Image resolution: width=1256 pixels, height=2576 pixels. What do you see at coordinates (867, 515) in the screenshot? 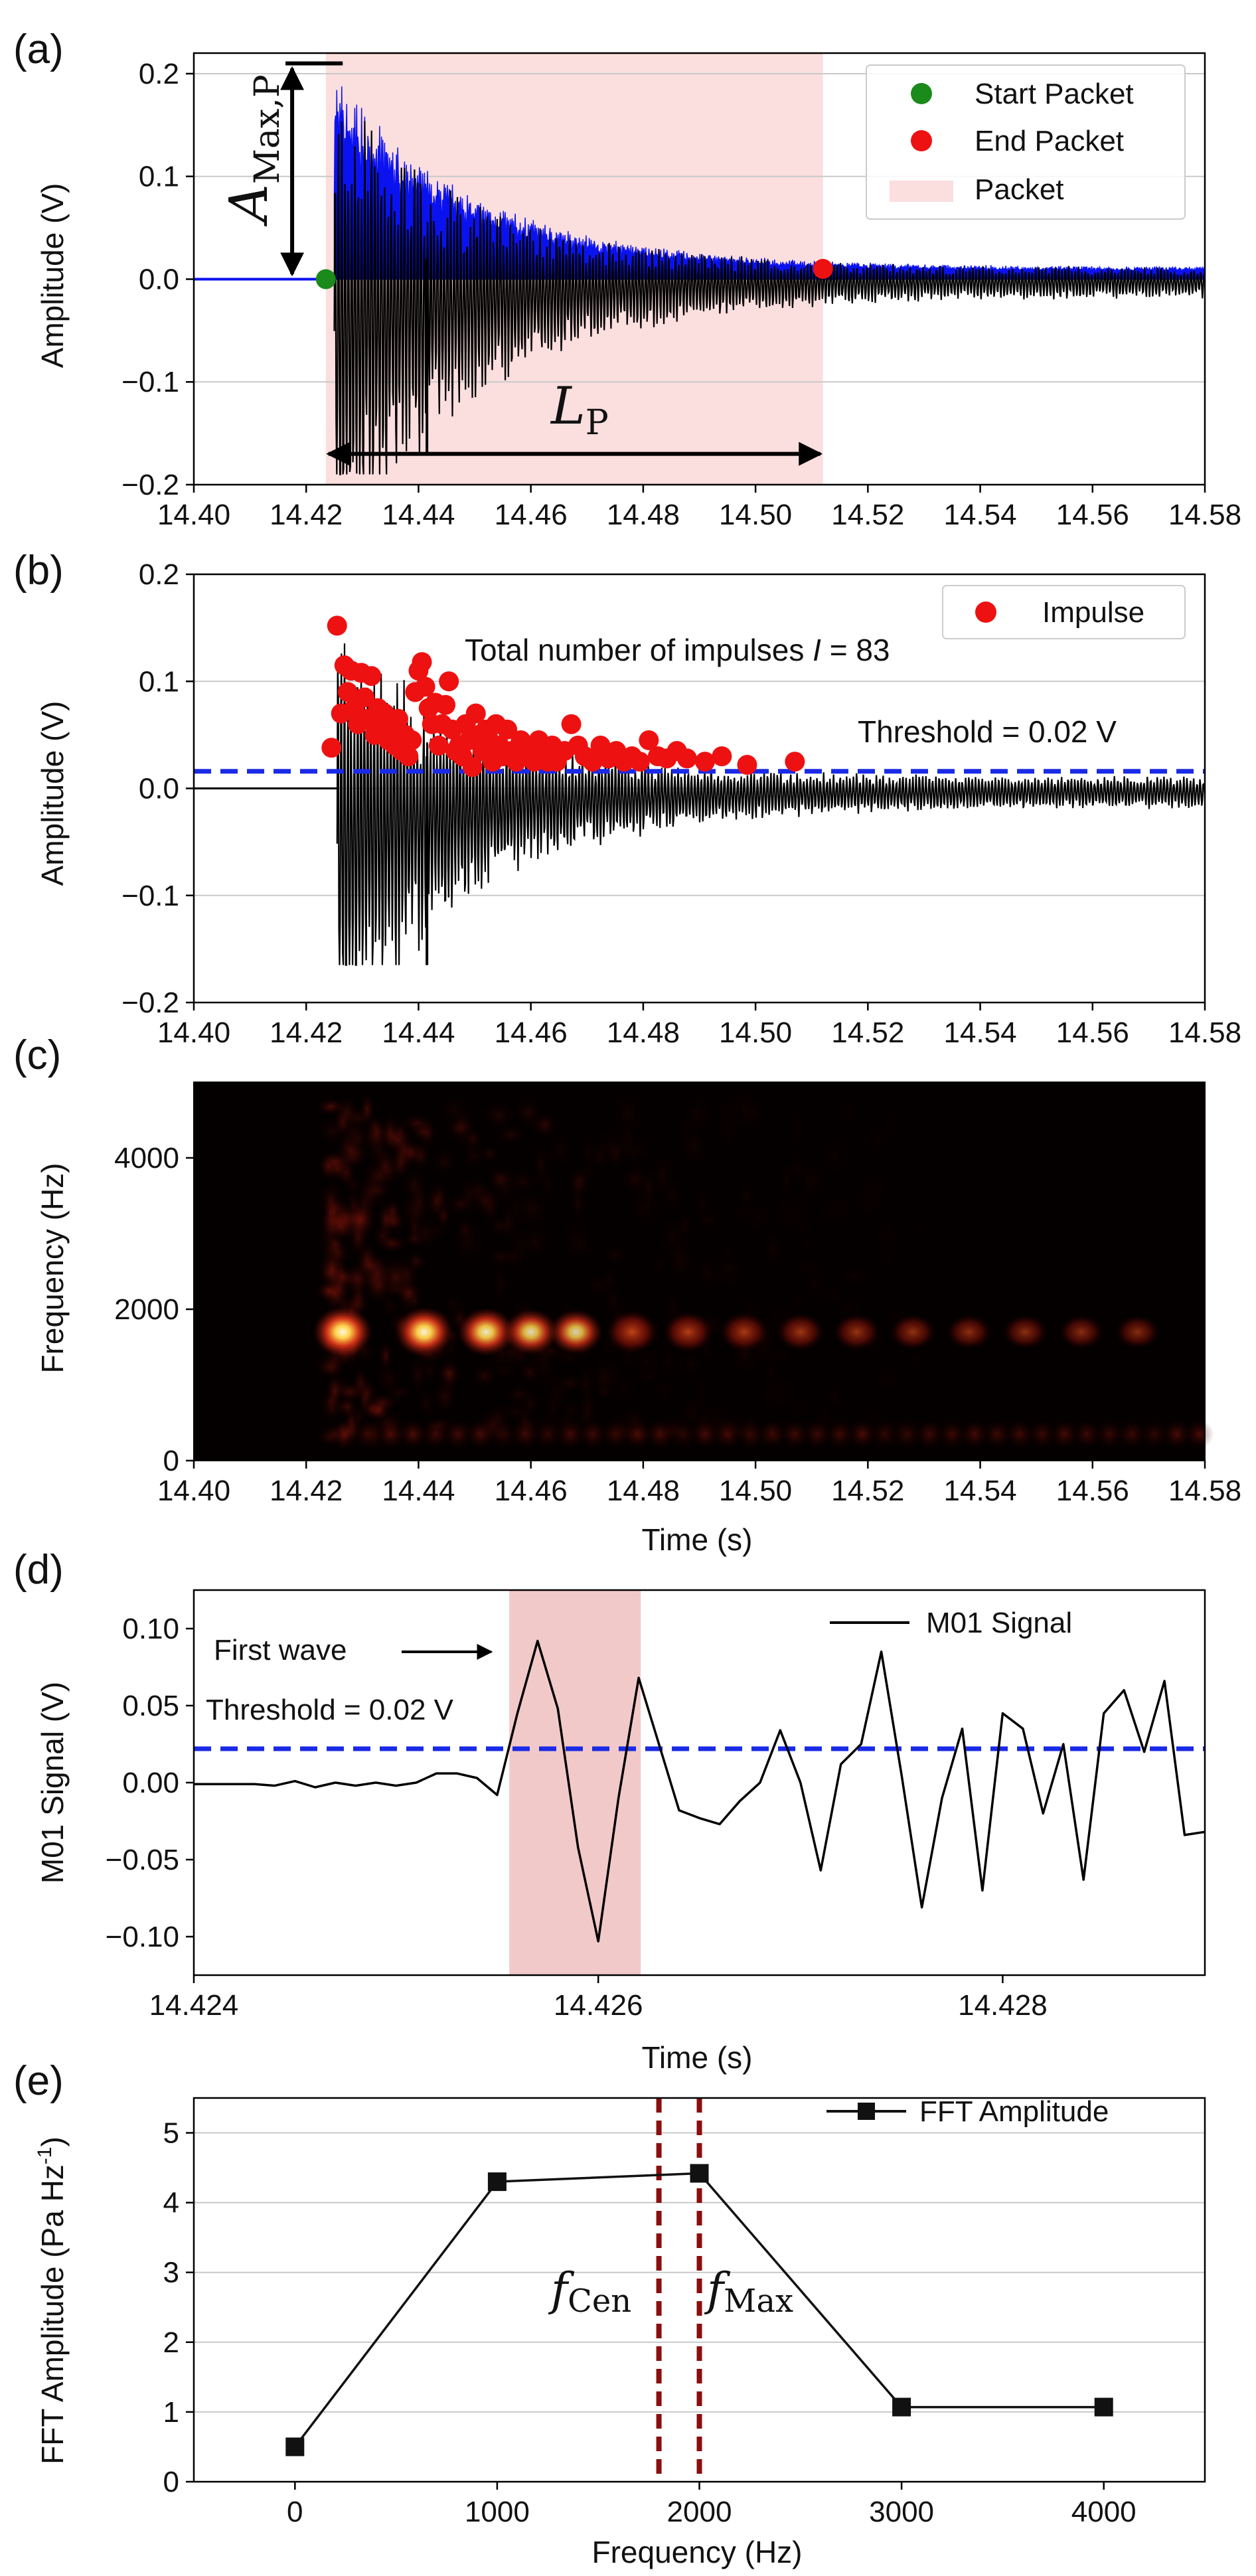
I see `x-tick-label: 14.52` at bounding box center [867, 515].